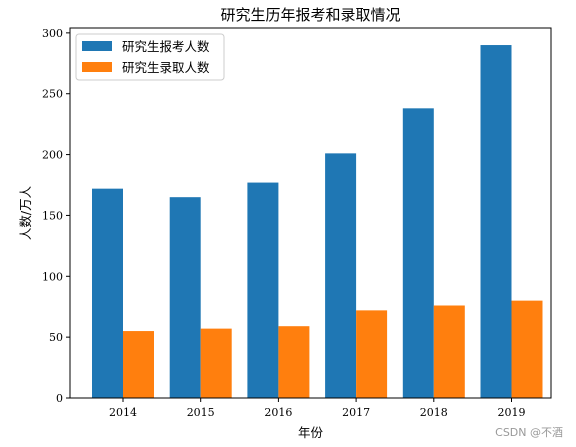 The height and width of the screenshot is (447, 576). I want to click on bar-applicants-2015, so click(185, 297).